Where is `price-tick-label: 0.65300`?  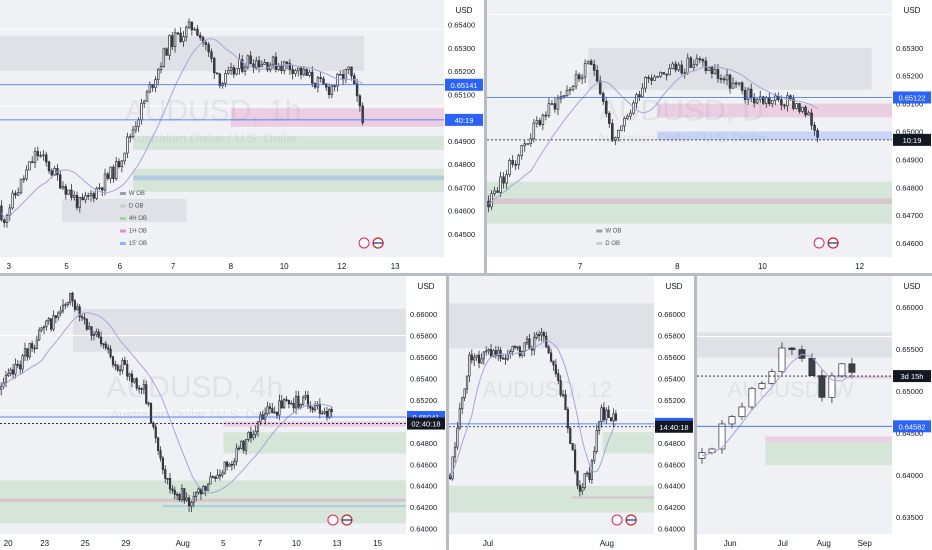
price-tick-label: 0.65300 is located at coordinates (909, 48).